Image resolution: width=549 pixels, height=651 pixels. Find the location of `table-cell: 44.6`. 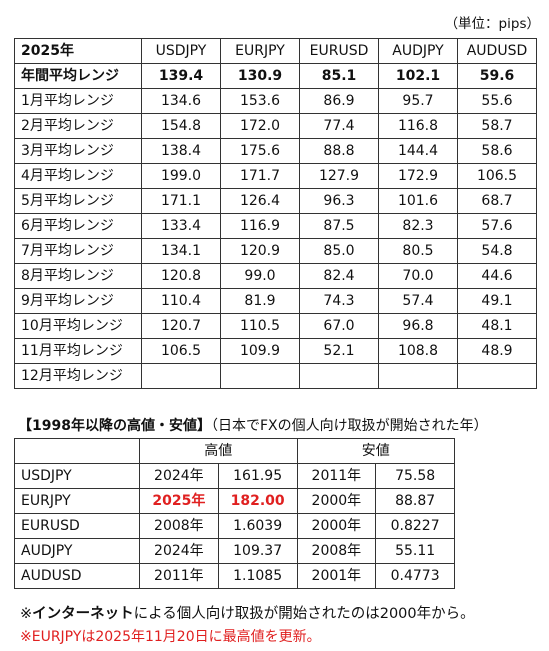

table-cell: 44.6 is located at coordinates (497, 276).